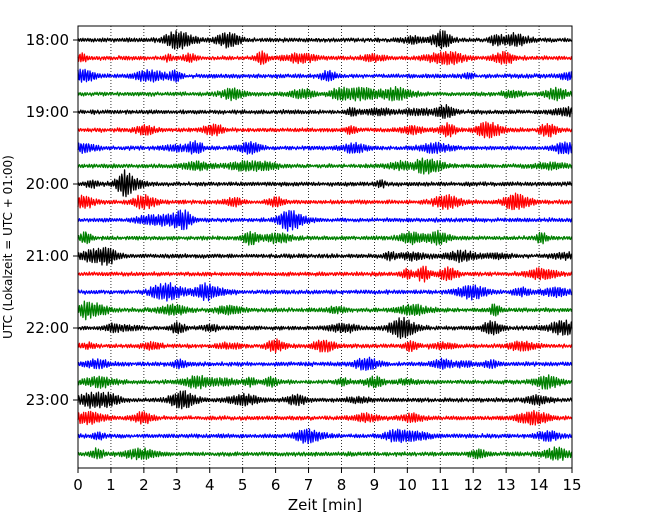 This screenshot has width=650, height=520. Describe the element at coordinates (342, 485) in the screenshot. I see `x-tick-label: 8` at that location.